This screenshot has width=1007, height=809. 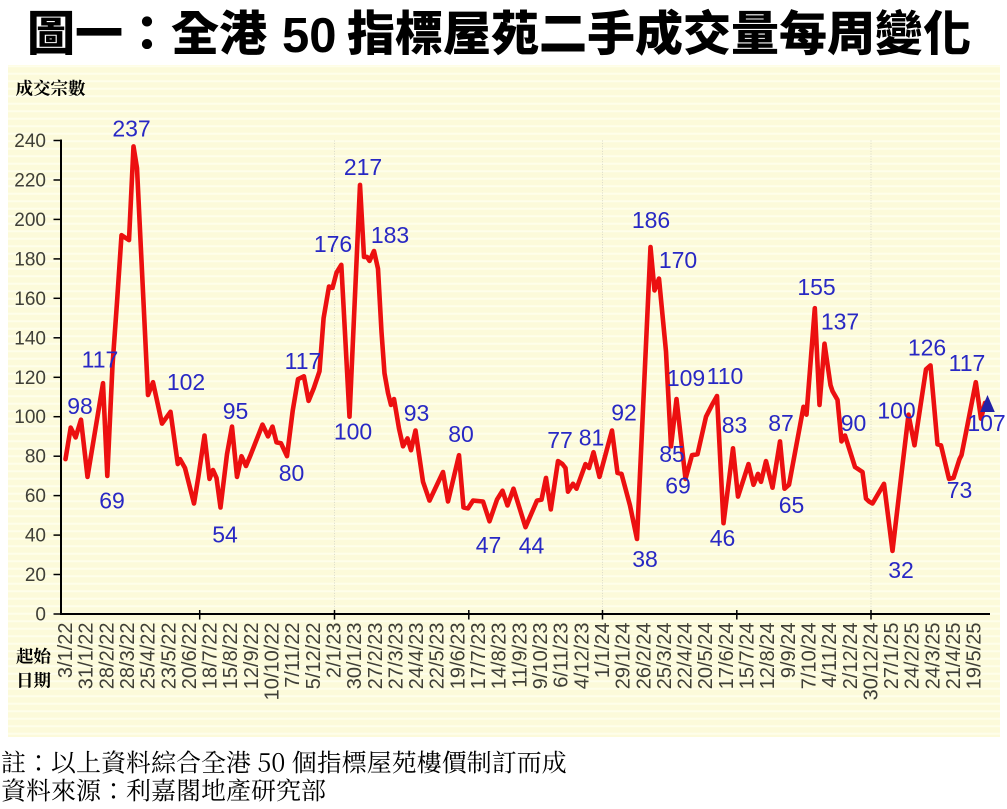 I want to click on svg-text: 15/7/24, so click(x=748, y=656).